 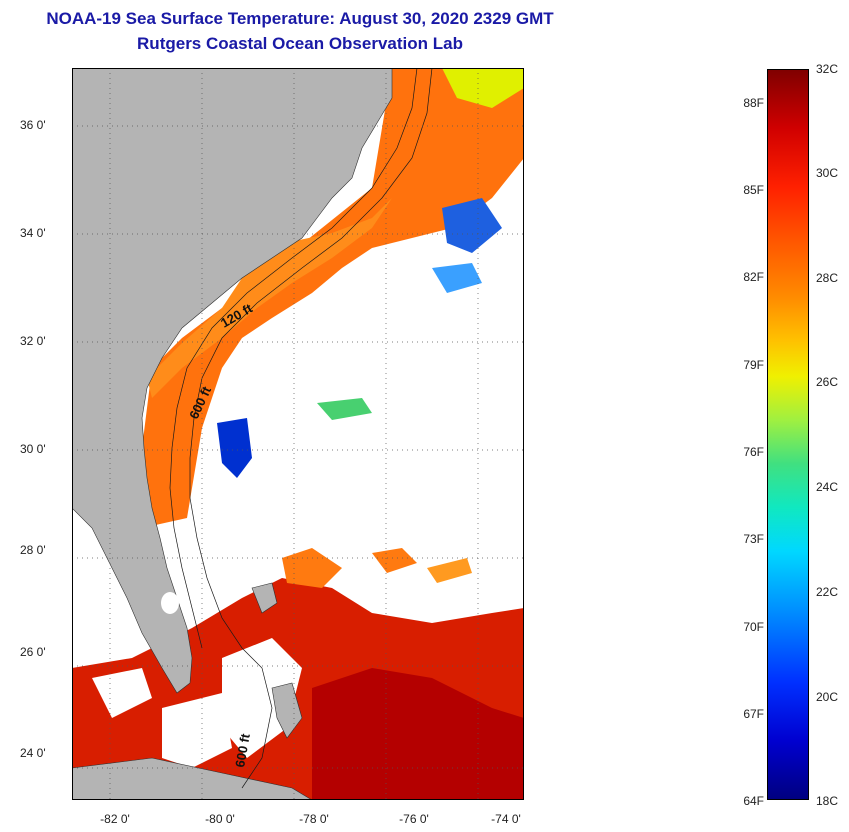 What do you see at coordinates (827, 487) in the screenshot?
I see `colorbar-c-label: 24C` at bounding box center [827, 487].